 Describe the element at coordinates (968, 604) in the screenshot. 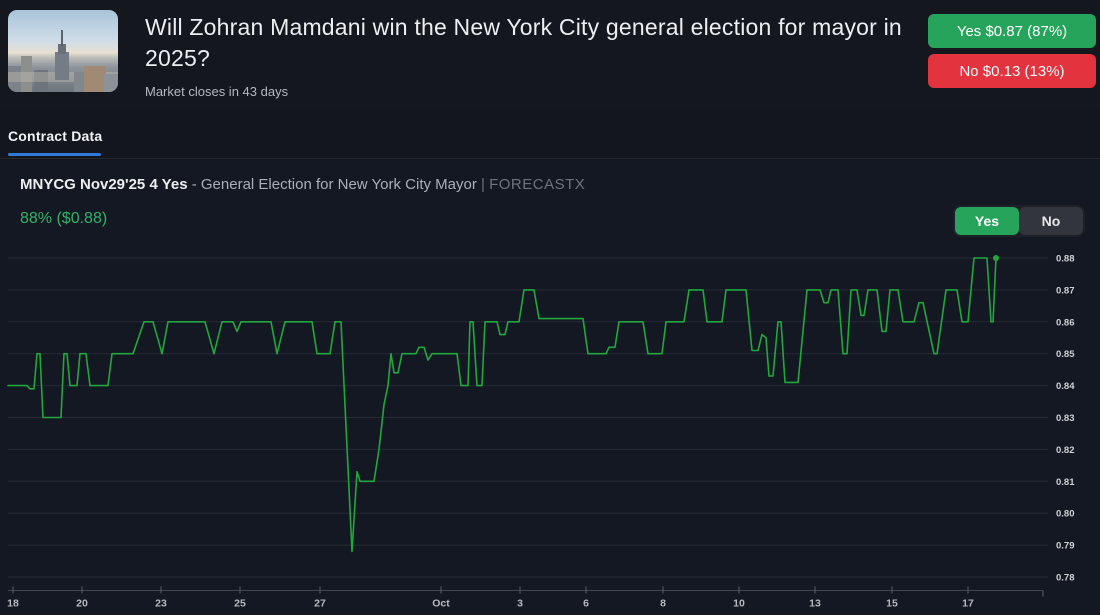

I see `svg-text: 17` at that location.